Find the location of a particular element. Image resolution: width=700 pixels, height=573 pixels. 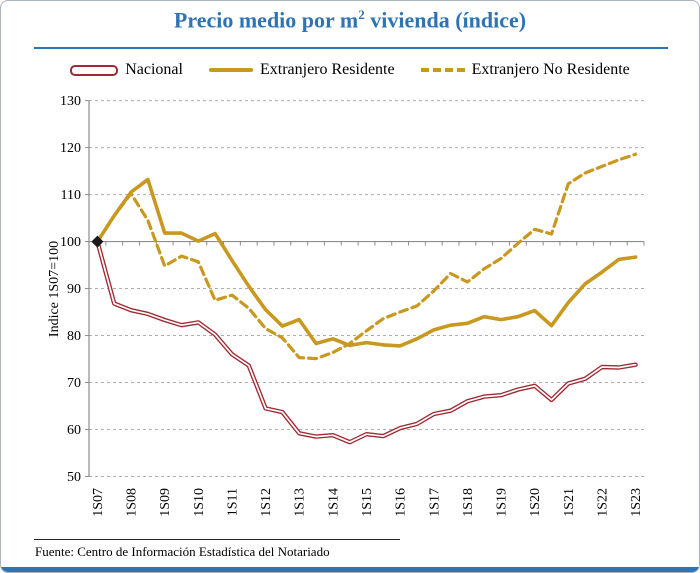

legend-label-nacional: Nacional is located at coordinates (154, 69).